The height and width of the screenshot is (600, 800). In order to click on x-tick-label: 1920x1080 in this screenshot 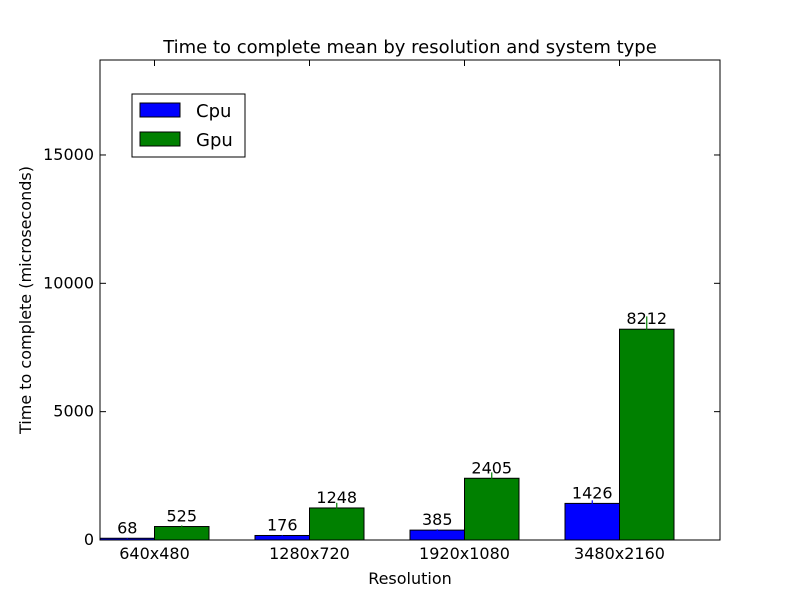, I will do `click(464, 553)`.